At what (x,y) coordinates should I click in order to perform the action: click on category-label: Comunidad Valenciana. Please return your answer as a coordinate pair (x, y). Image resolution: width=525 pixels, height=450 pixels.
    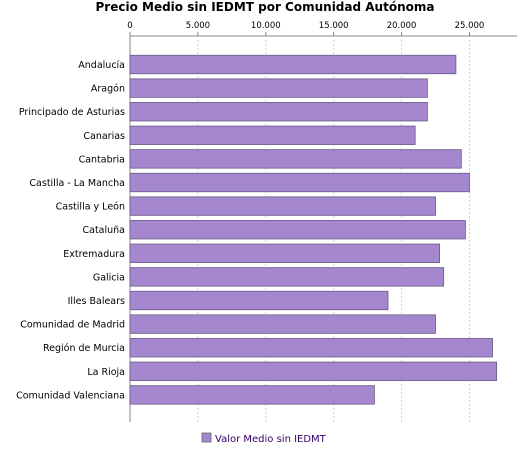
    Looking at the image, I should click on (70, 395).